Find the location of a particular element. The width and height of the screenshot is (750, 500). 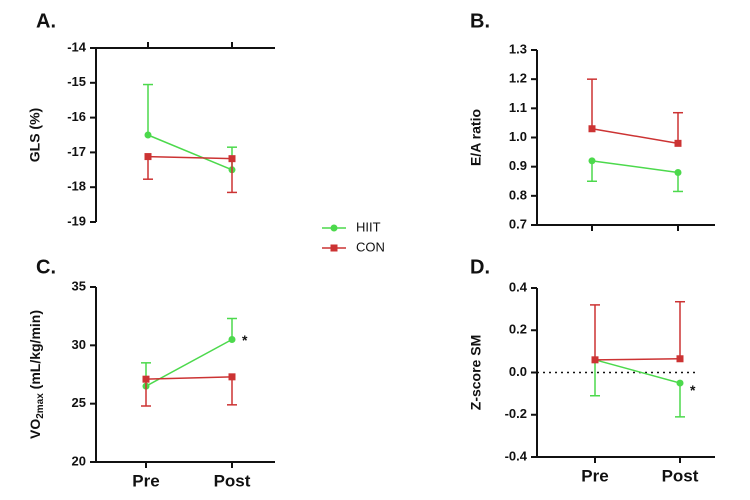

y-axis-label: Z-score SM is located at coordinates (476, 372).